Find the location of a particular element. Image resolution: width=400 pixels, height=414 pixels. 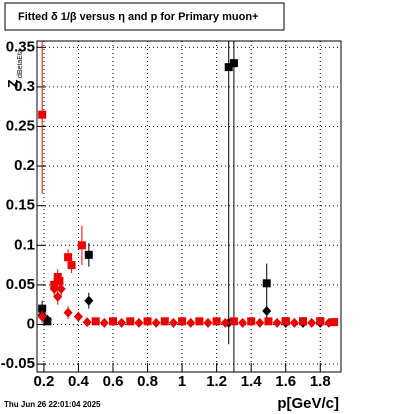

x-tick-label: 1.4 is located at coordinates (252, 381).